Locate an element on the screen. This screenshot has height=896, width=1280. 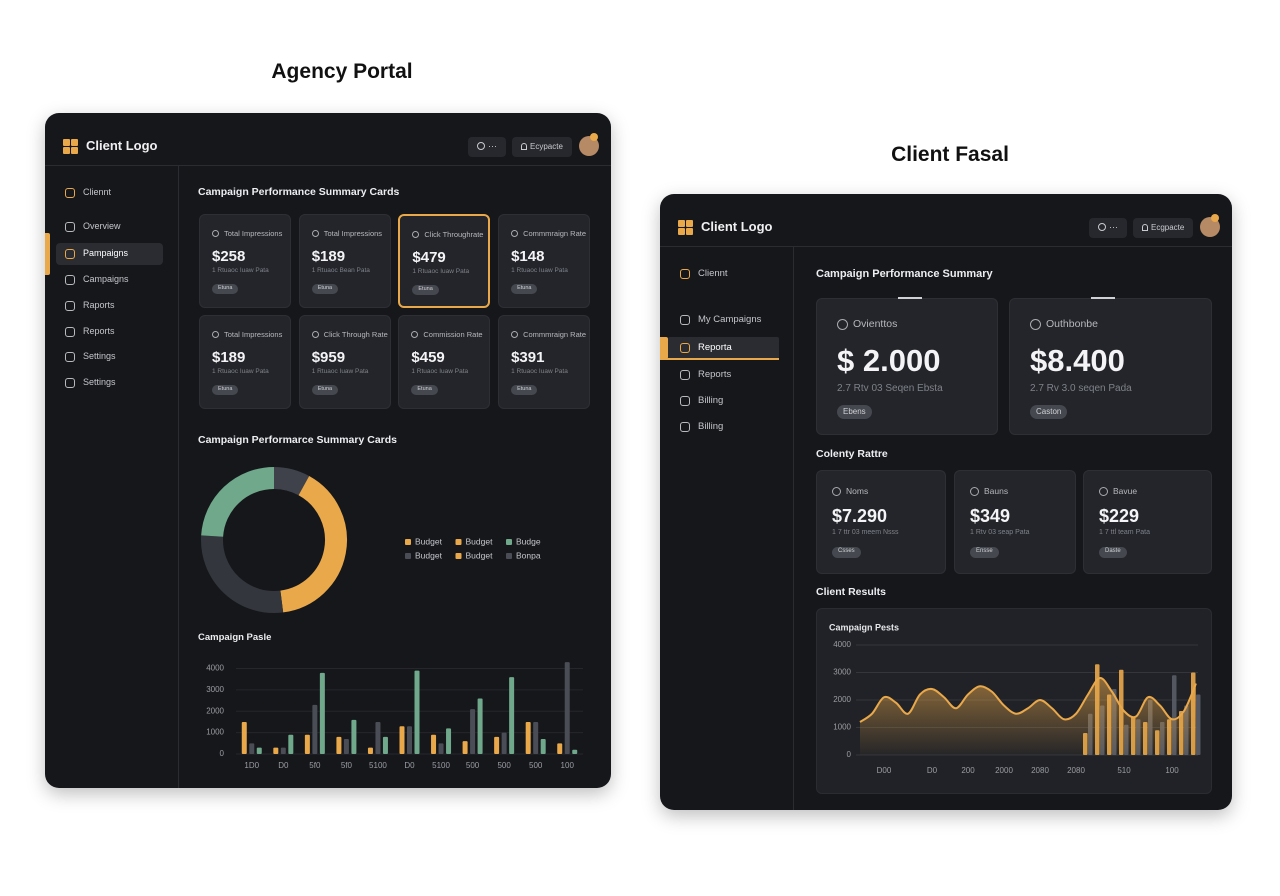
card-label: Noms is located at coordinates (857, 491).